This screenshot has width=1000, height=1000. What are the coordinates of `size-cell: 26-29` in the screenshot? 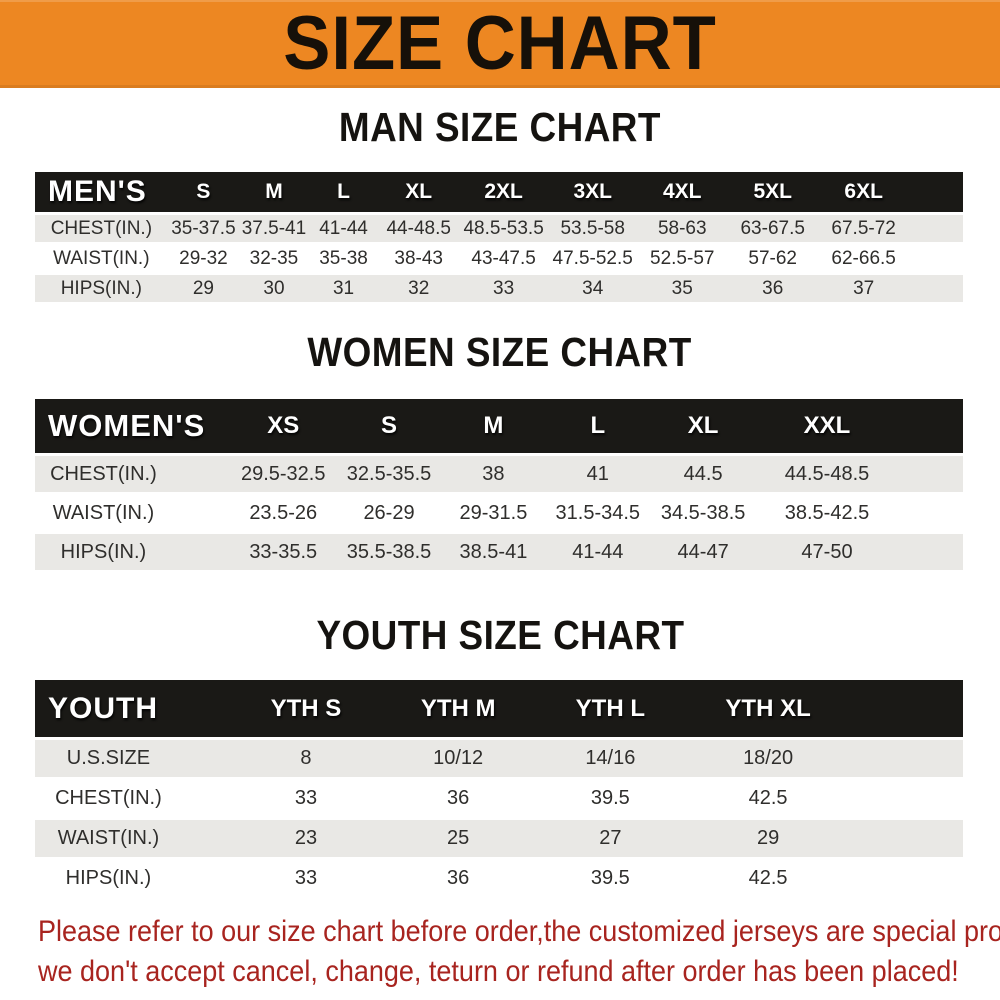 It's located at (389, 513).